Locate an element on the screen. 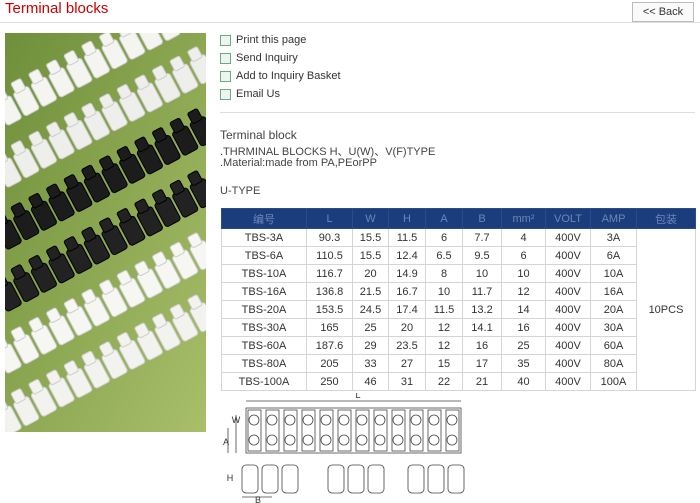 The height and width of the screenshot is (503, 700). table-cell: 27 is located at coordinates (407, 363).